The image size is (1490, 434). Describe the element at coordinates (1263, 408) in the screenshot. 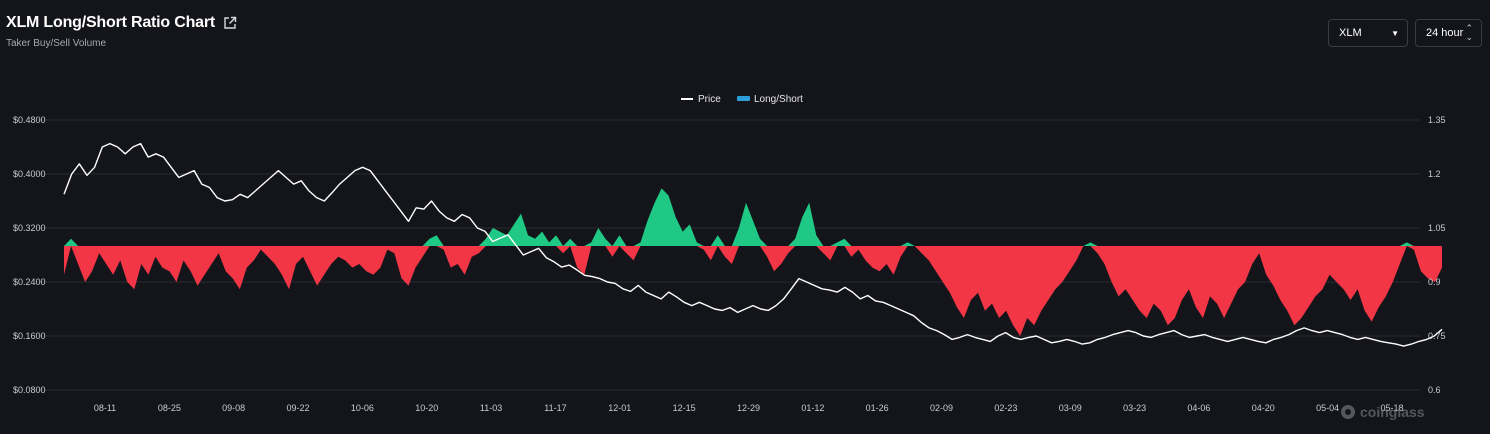

I see `x-axis-tick: 04-20` at that location.